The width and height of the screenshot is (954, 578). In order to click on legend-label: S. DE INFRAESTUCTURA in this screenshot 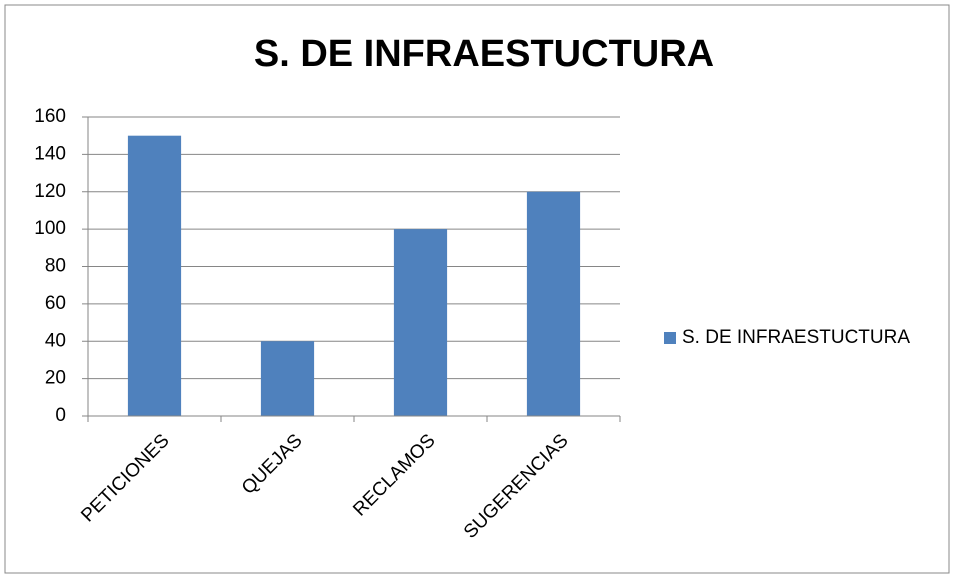, I will do `click(796, 337)`.